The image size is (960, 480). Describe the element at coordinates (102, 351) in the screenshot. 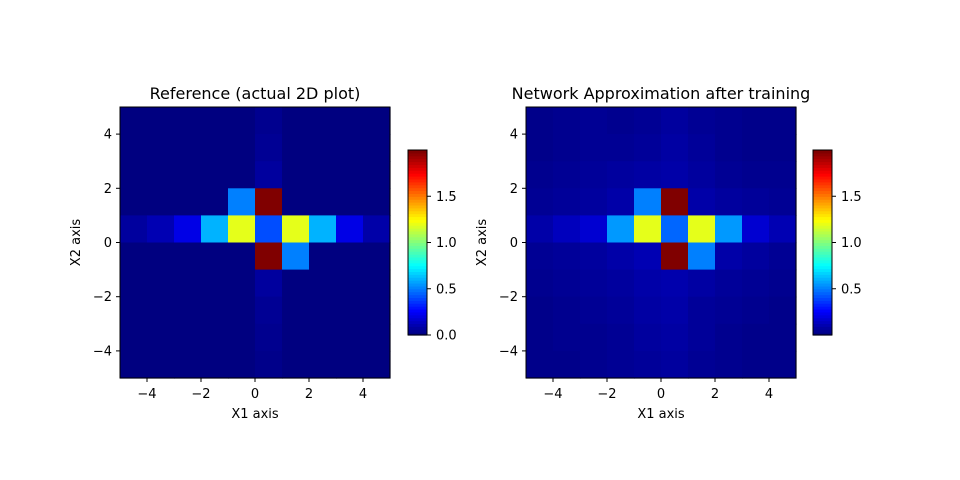

I see `y-tick-label: −4` at that location.